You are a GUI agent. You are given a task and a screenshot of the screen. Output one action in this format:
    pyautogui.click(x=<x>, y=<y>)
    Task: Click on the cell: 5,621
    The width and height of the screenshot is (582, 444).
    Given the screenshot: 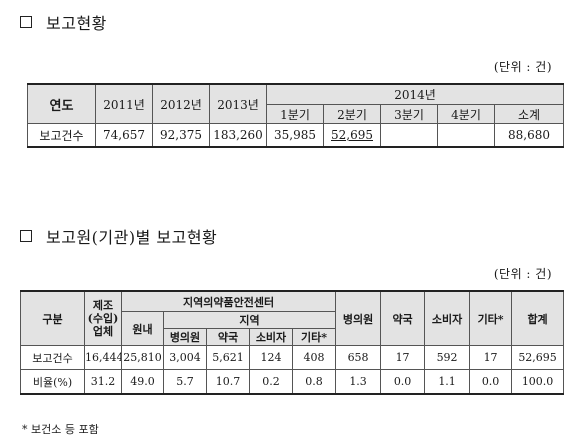 What is the action you would take?
    pyautogui.click(x=228, y=357)
    